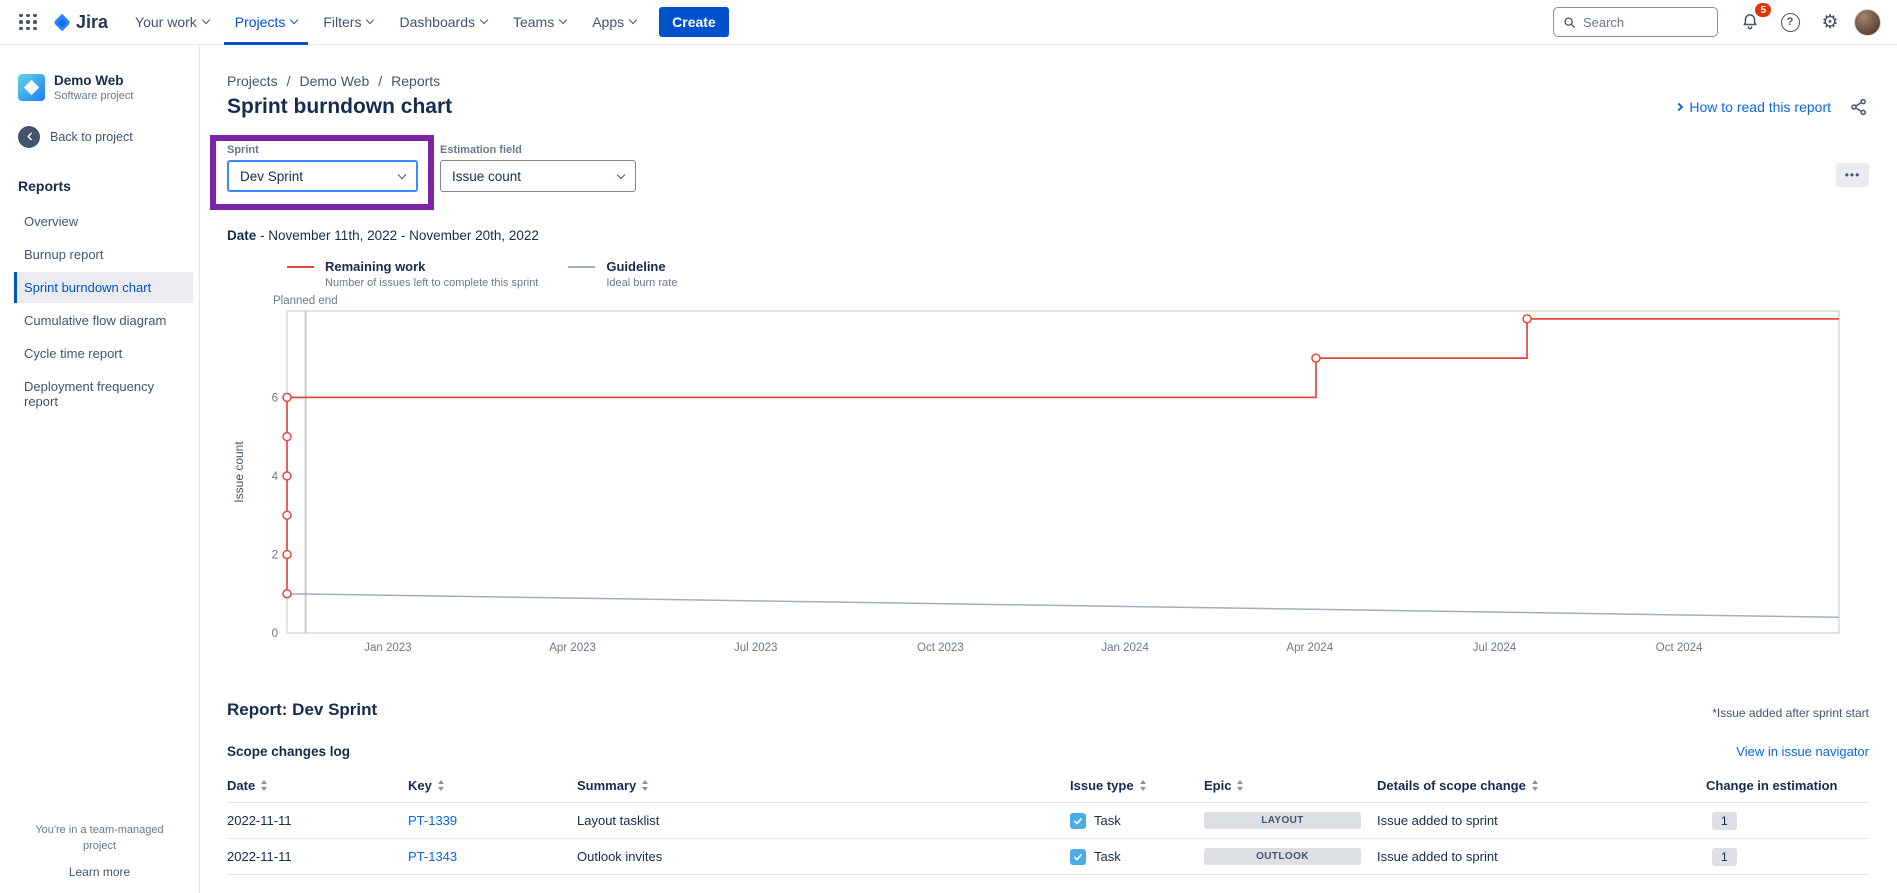  I want to click on column-header-epic: Epic, so click(1290, 785).